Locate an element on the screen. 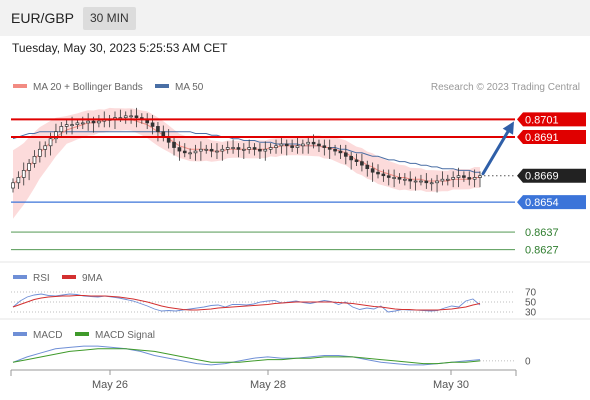  rsi-tick-50: 50 is located at coordinates (531, 303).